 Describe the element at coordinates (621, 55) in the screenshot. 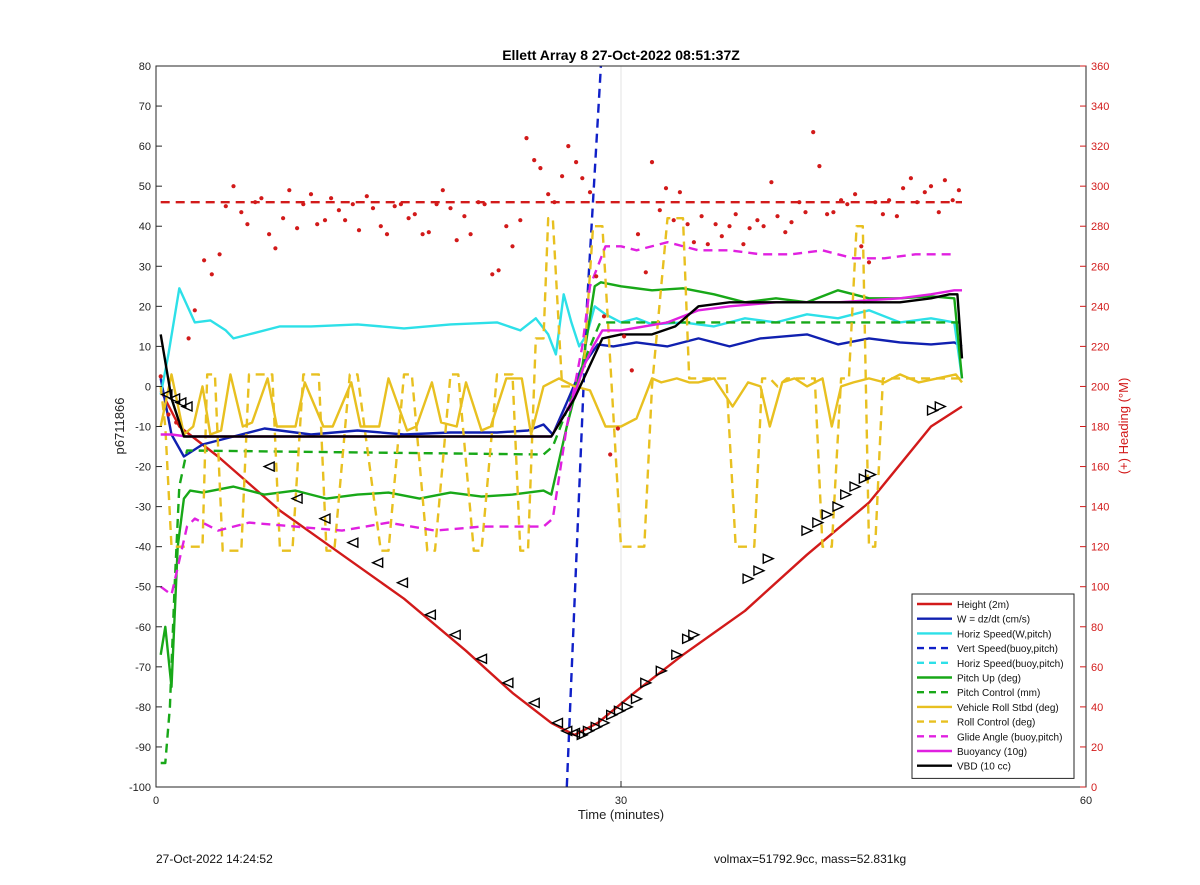

I see `chart-title: Ellett Array 8 27-Oct-2022 08:51:37Z` at that location.